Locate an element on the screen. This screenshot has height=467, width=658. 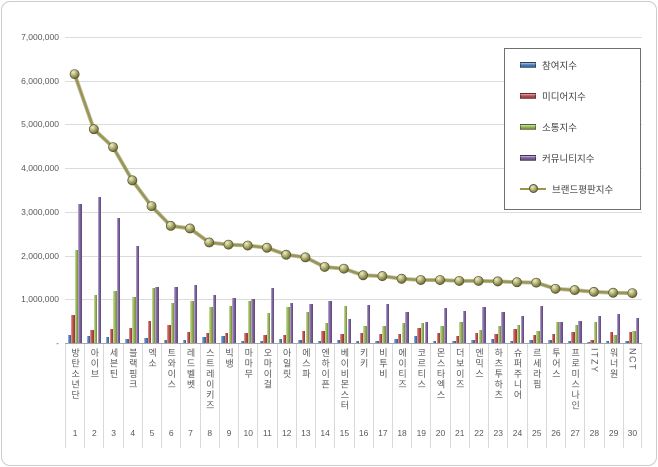
category-label: 블랙핑크 is located at coordinates (132, 369).